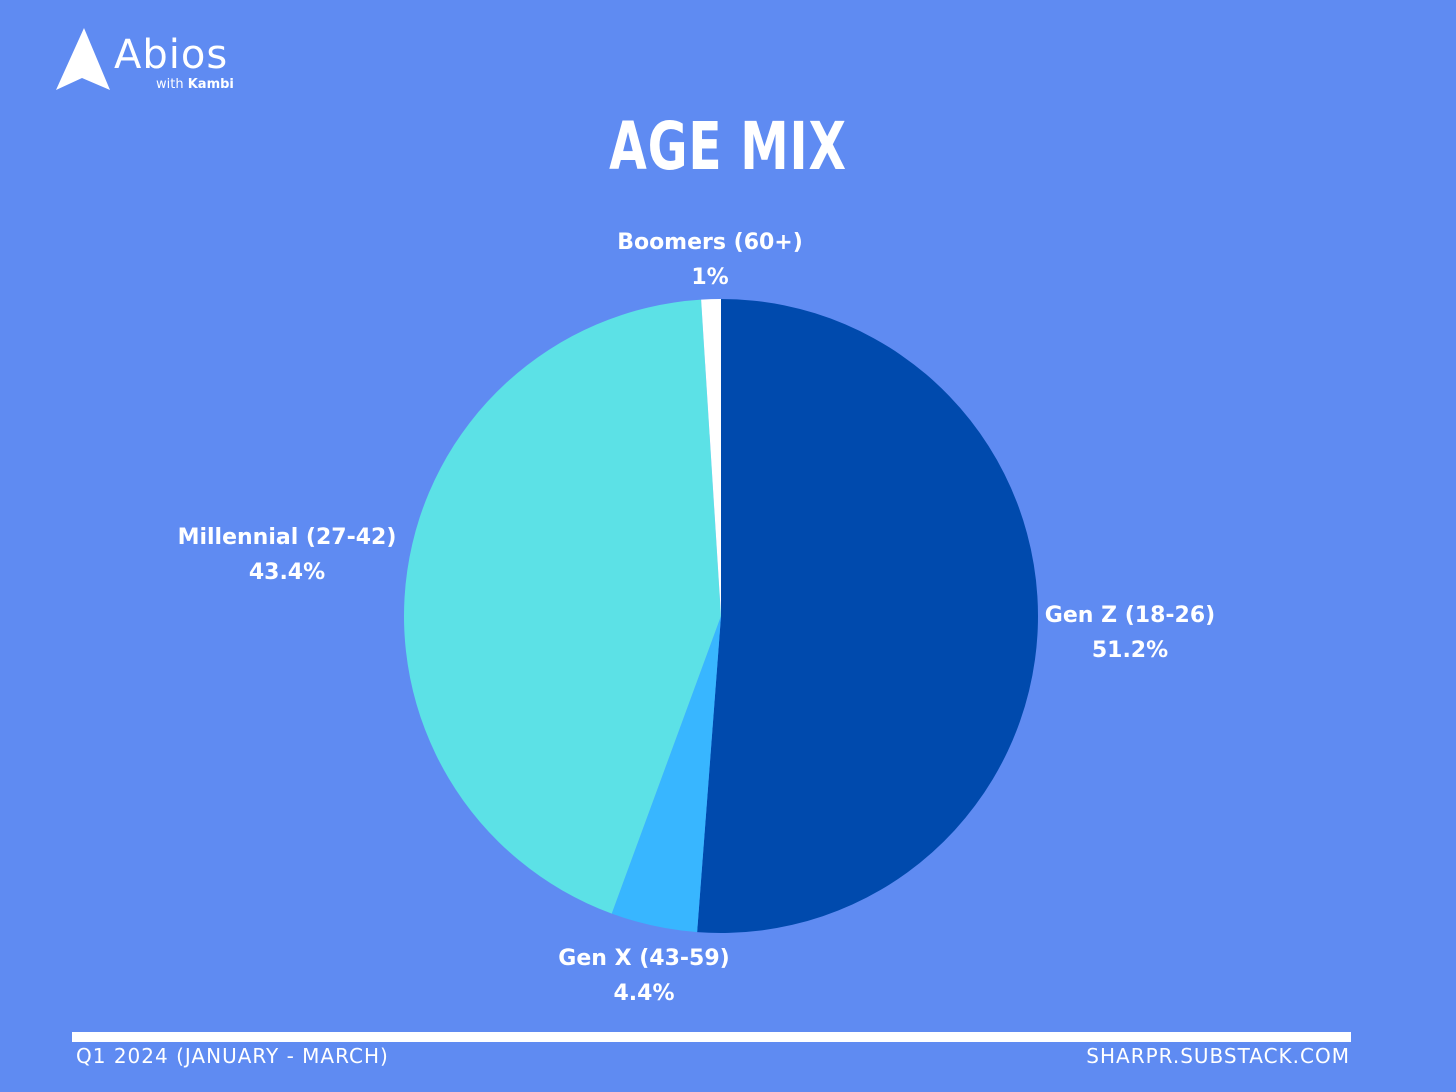 The width and height of the screenshot is (1456, 1092). What do you see at coordinates (210, 84) in the screenshot?
I see `brand-sub-name: Kambi` at bounding box center [210, 84].